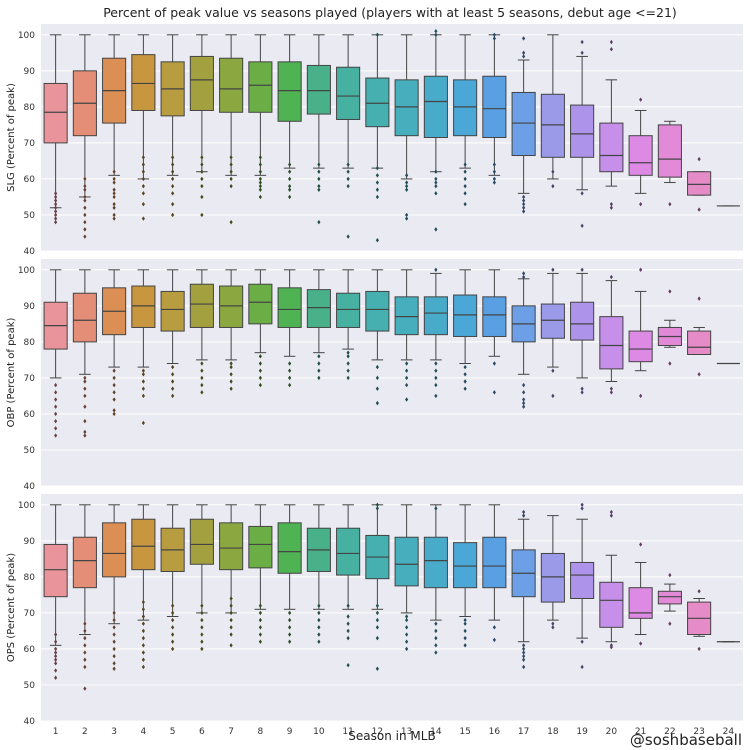 The image size is (750, 750). What do you see at coordinates (436, 732) in the screenshot?
I see `x-tick-label: 14` at bounding box center [436, 732].